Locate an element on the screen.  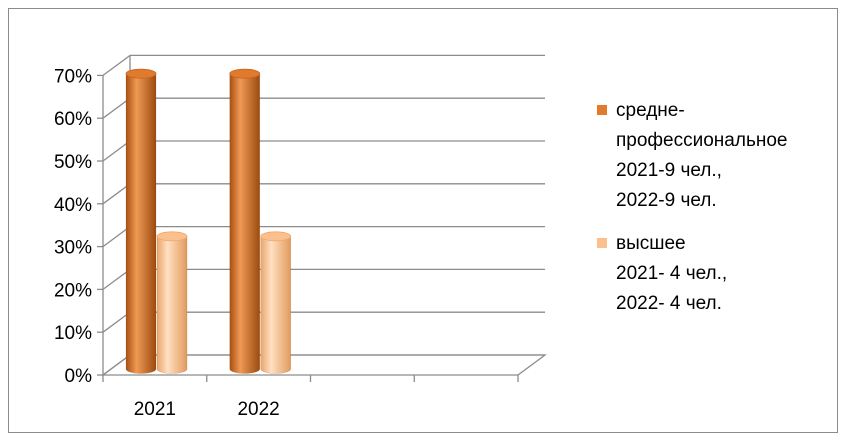
y-tick-label: 0% is located at coordinates (79, 376).